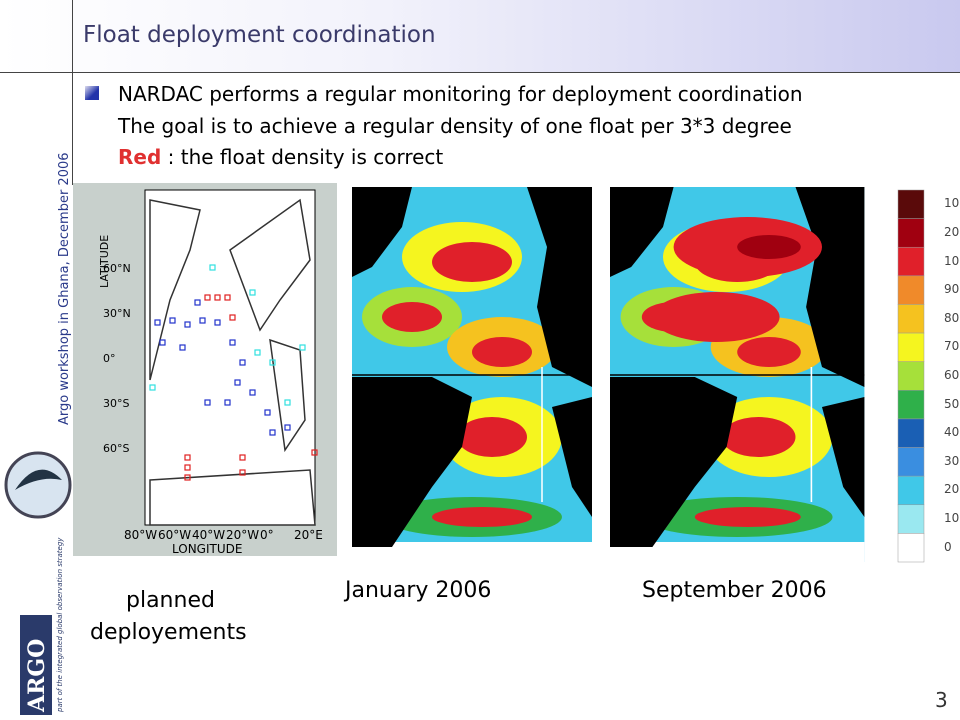  I want to click on text: : the float density is correct, so click(302, 157).